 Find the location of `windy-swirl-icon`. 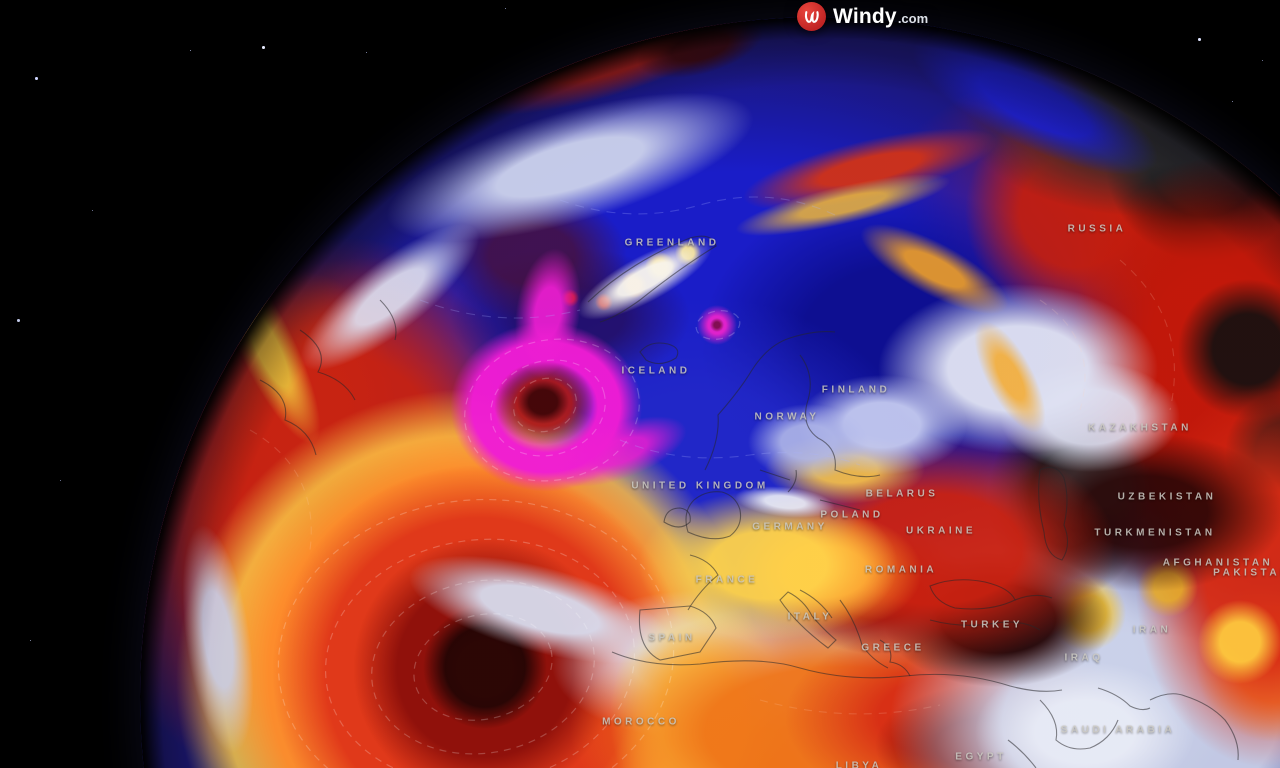

windy-swirl-icon is located at coordinates (811, 16).